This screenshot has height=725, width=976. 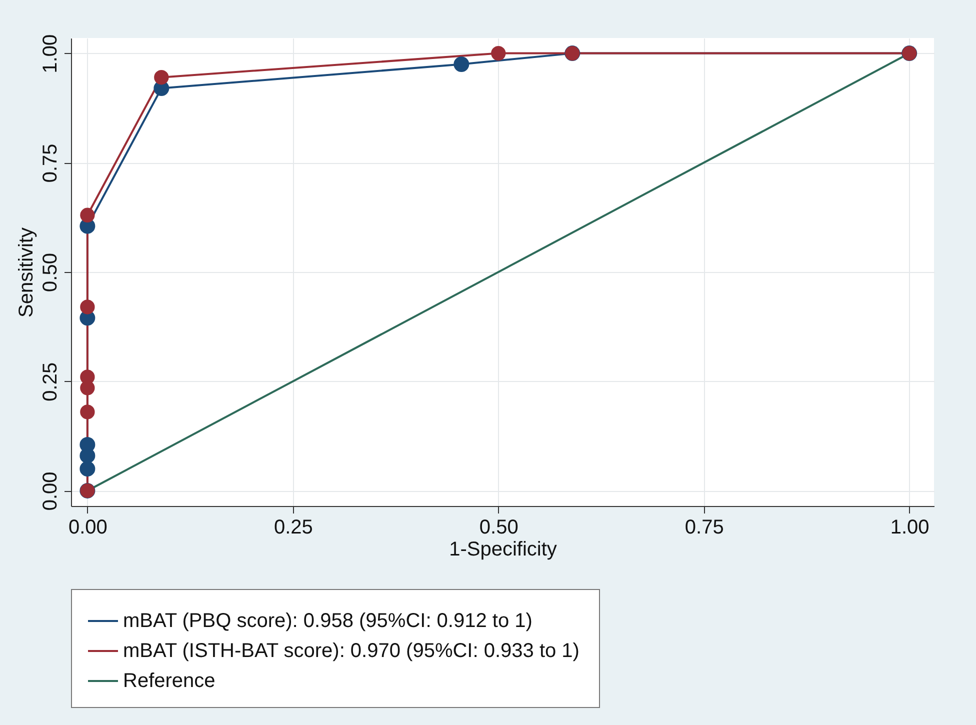 What do you see at coordinates (327, 621) in the screenshot?
I see `legend-label: mBAT (PBQ score): 0.958 (95%CI: 0.912 to 1)` at bounding box center [327, 621].